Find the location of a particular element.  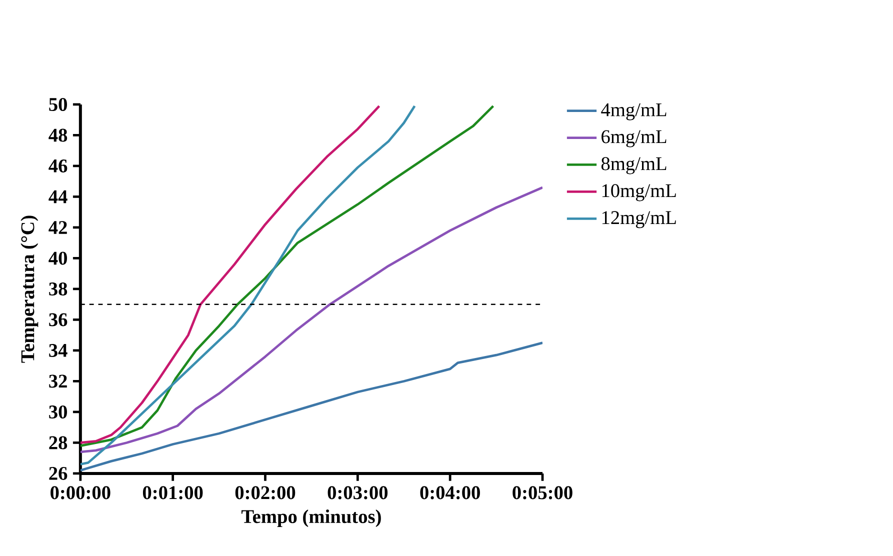

y-tick-label: 26 is located at coordinates (58, 473).